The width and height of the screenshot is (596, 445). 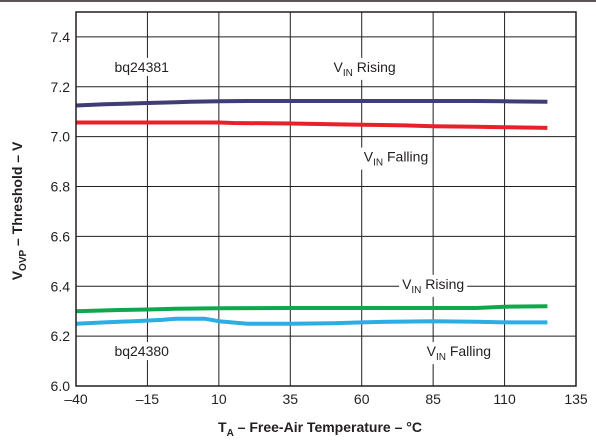 I want to click on annotation-vin-rising-bottom: VIN Rising, so click(x=433, y=286).